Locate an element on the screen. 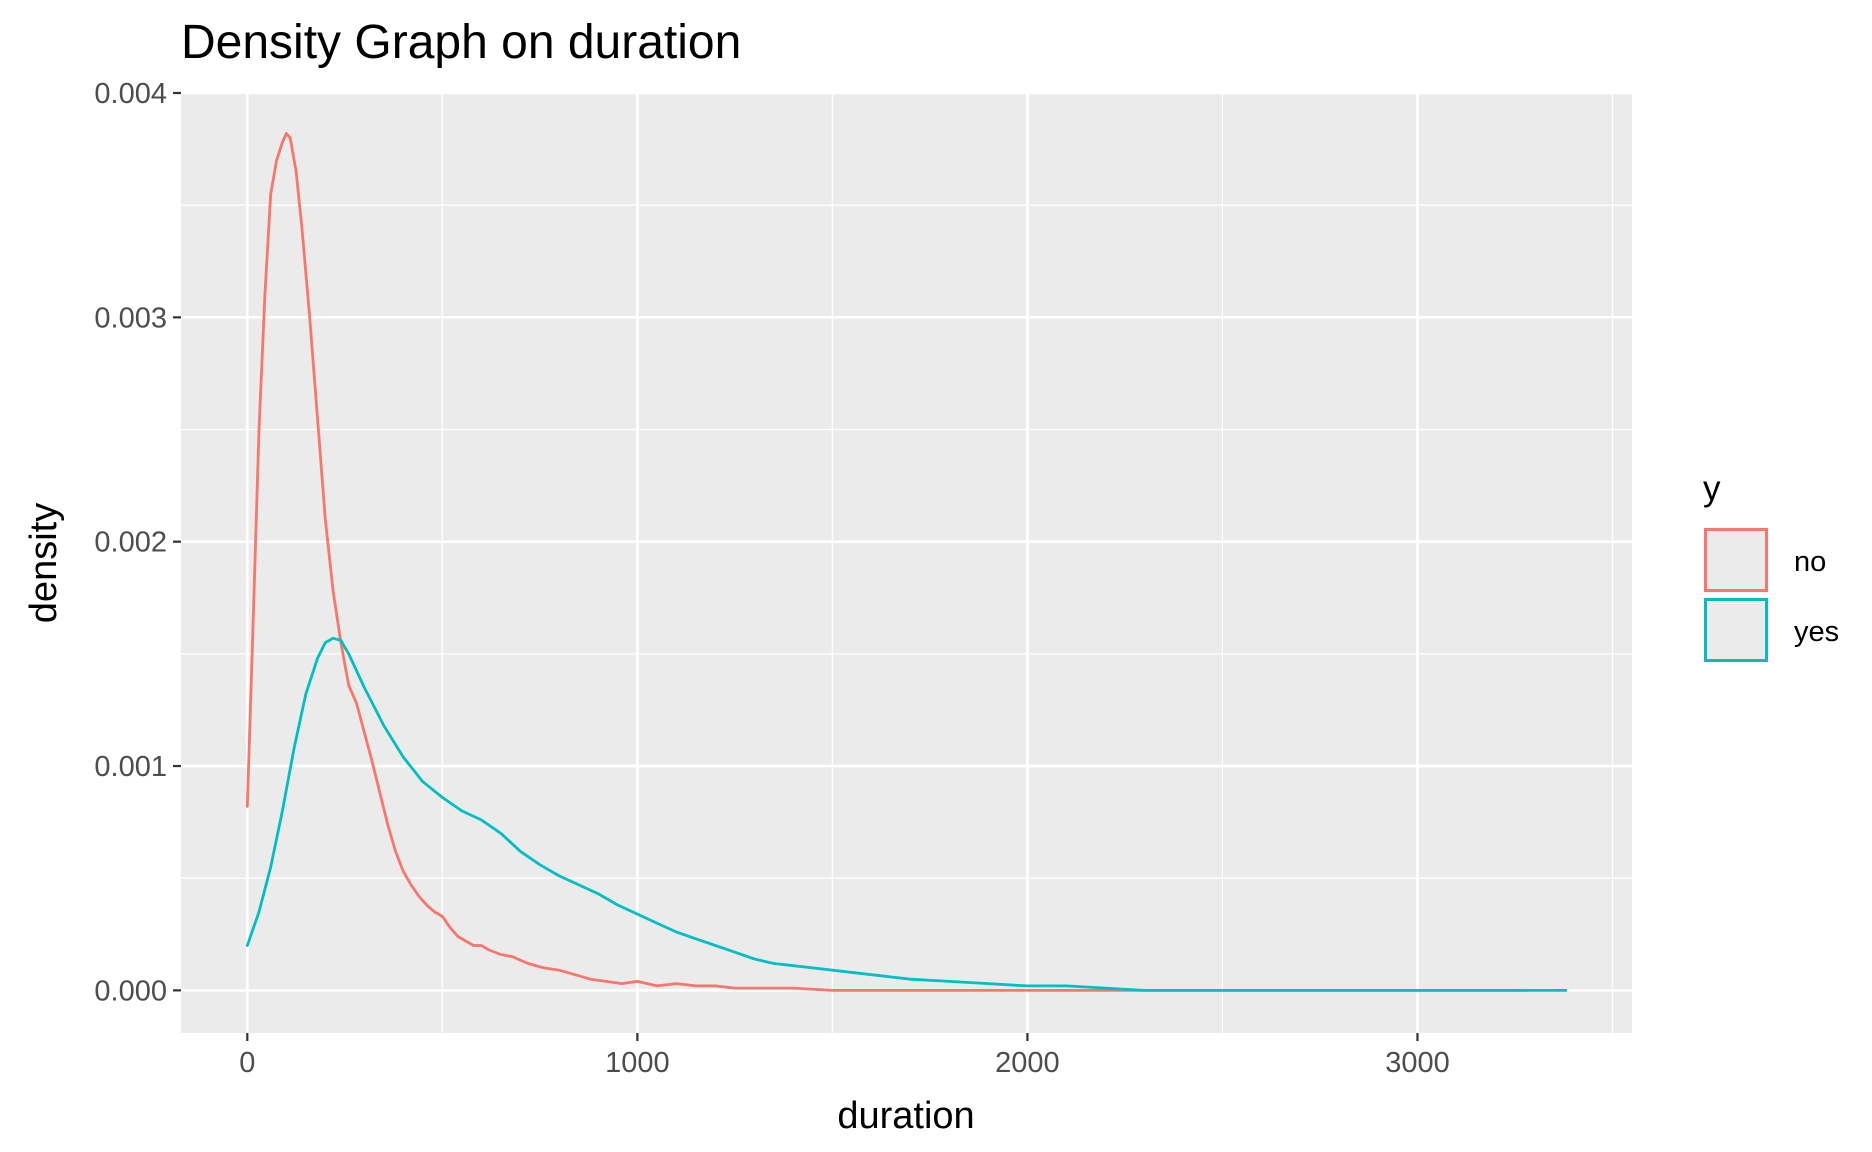  x-axis: 0 1000 2000 3000 is located at coordinates (844, 1056).